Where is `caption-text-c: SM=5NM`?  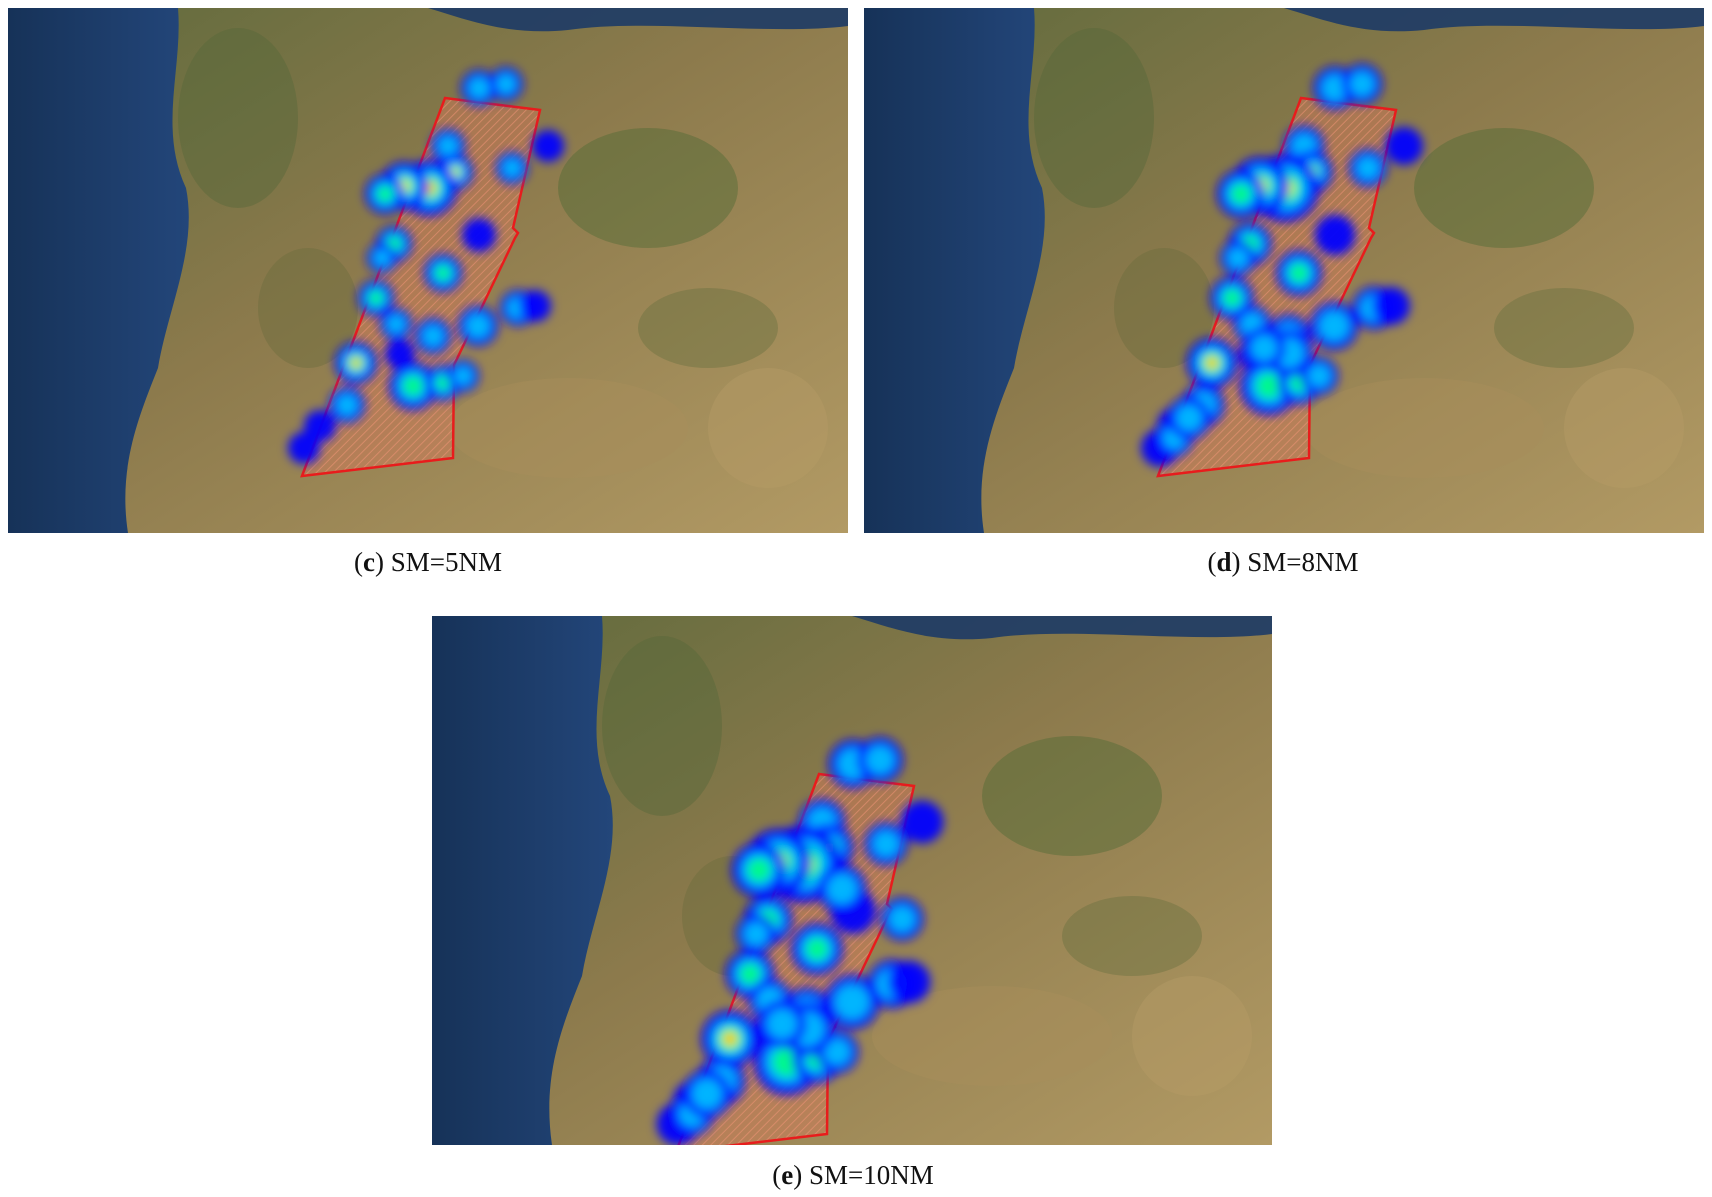 caption-text-c: SM=5NM is located at coordinates (446, 562).